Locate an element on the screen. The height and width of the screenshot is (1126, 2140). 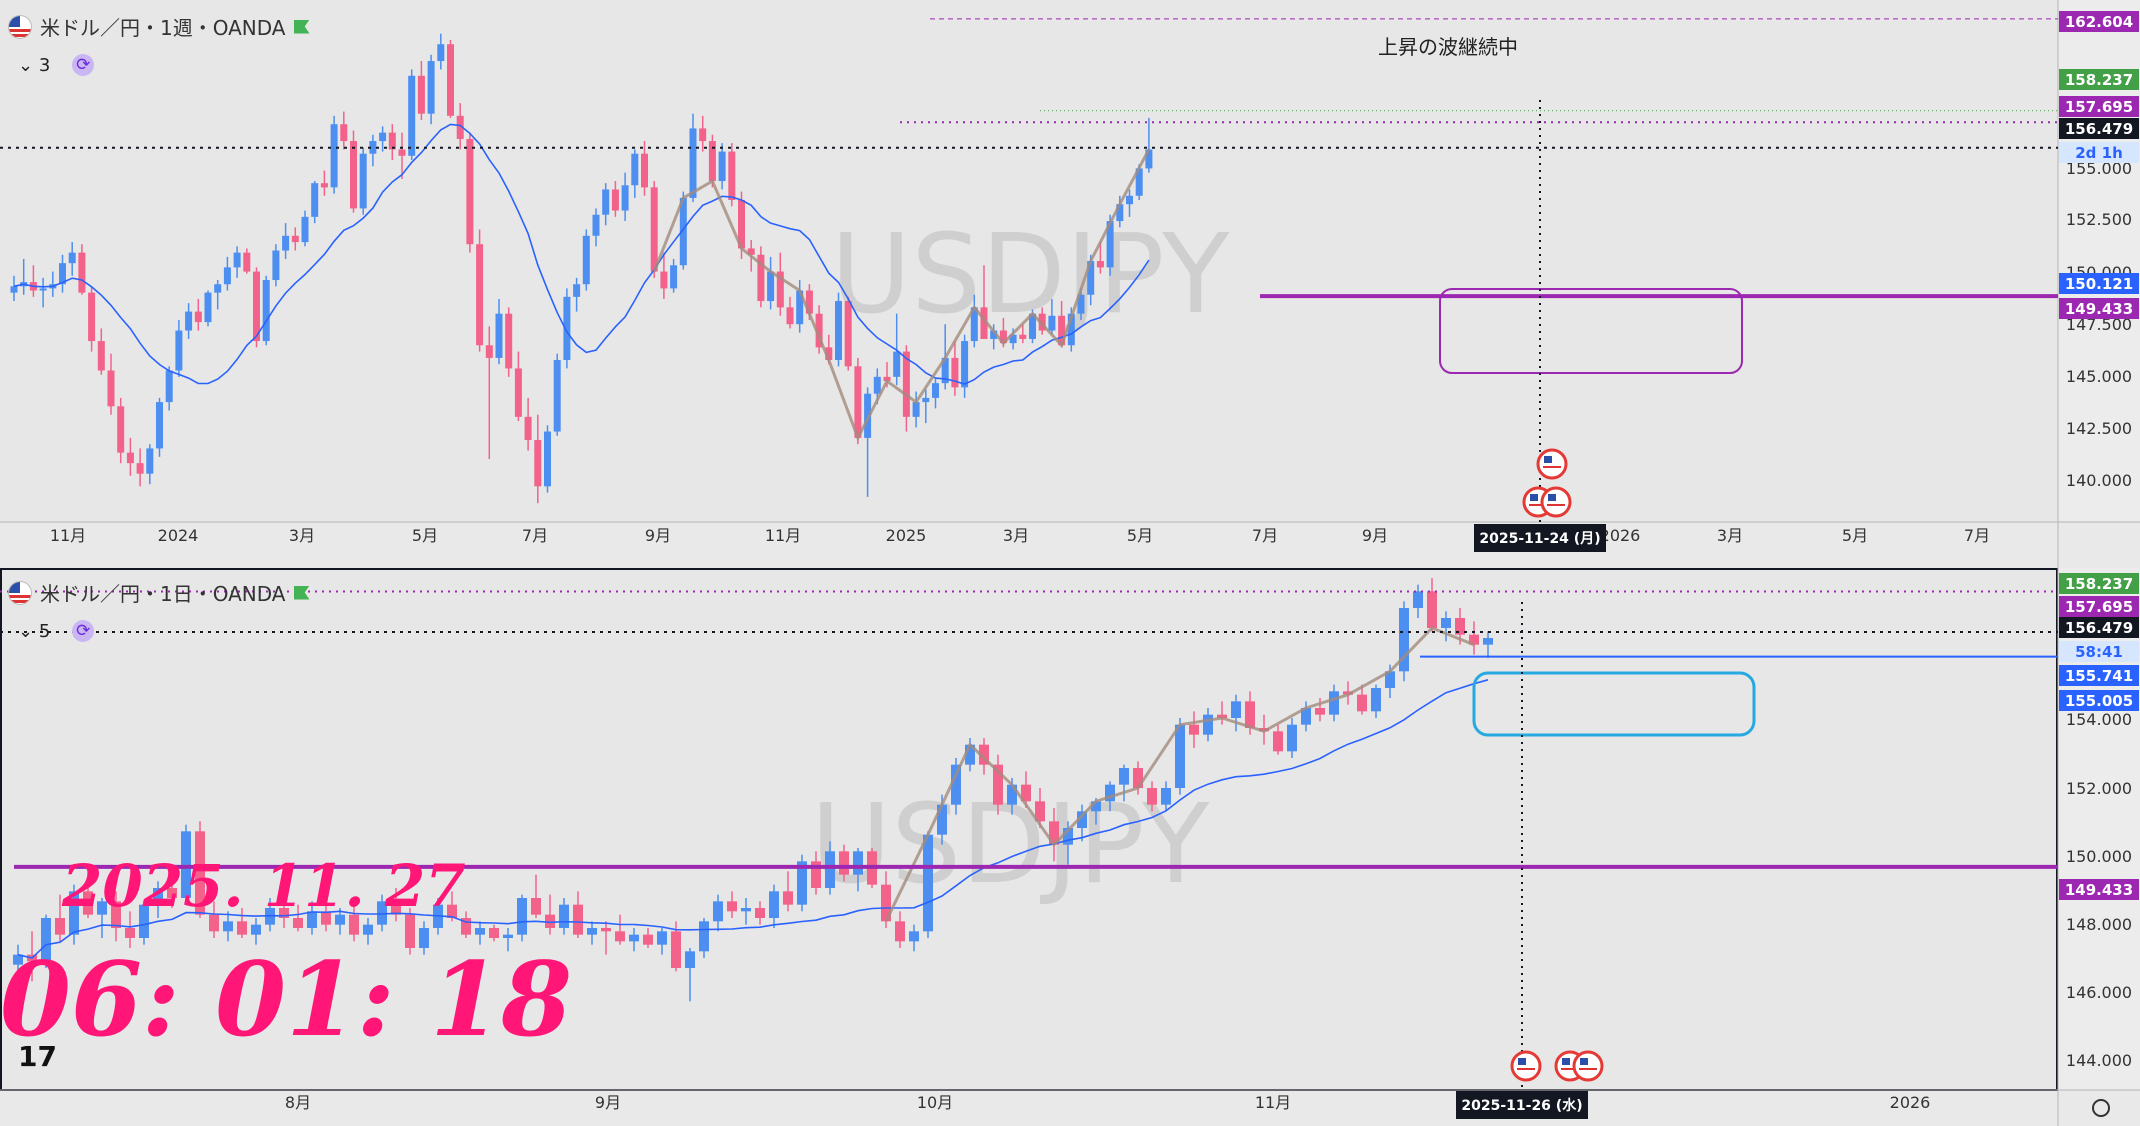
daily-symbol-header: 米ドル／円・1日・OANDA is located at coordinates (159, 592).